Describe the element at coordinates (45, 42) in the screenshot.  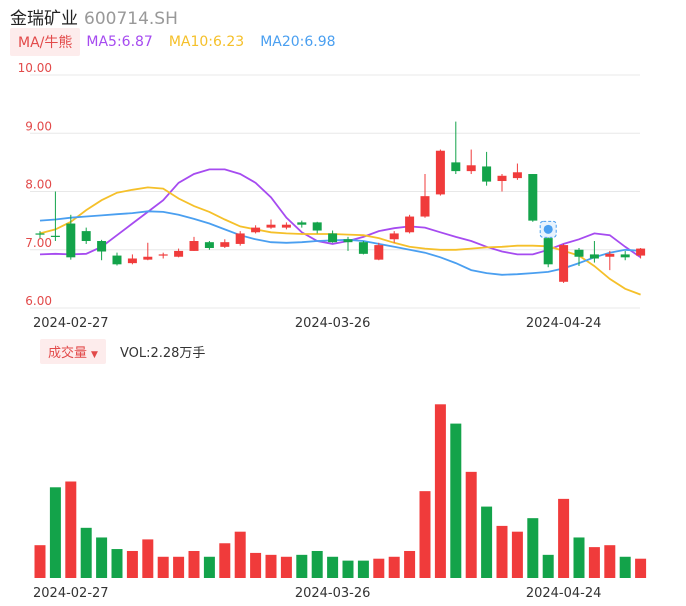
I see `ma-toggle-button: MA/牛熊` at that location.